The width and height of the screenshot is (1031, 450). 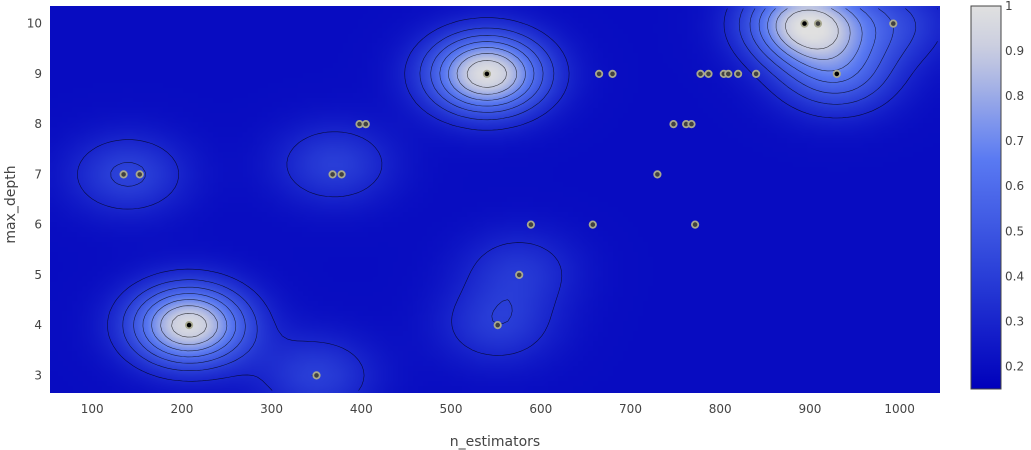 What do you see at coordinates (361, 409) in the screenshot?
I see `x-tick-label: 400` at bounding box center [361, 409].